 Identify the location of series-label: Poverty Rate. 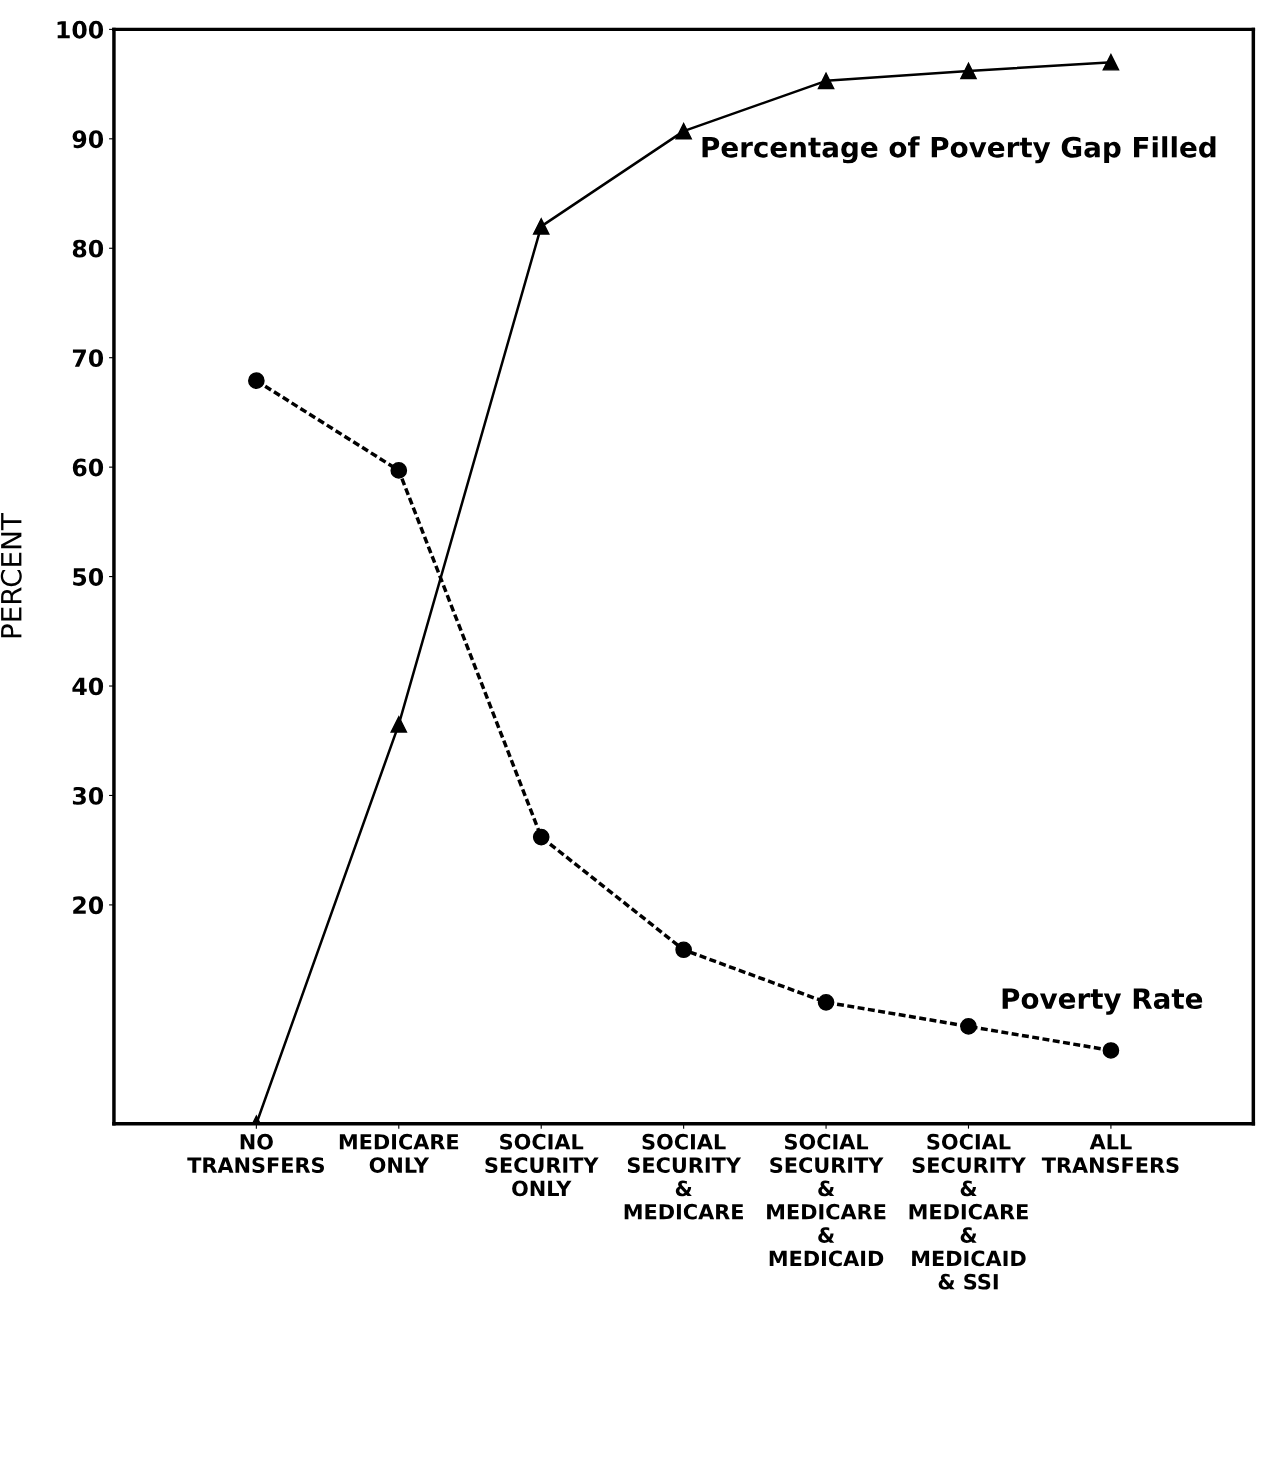
(1102, 1001).